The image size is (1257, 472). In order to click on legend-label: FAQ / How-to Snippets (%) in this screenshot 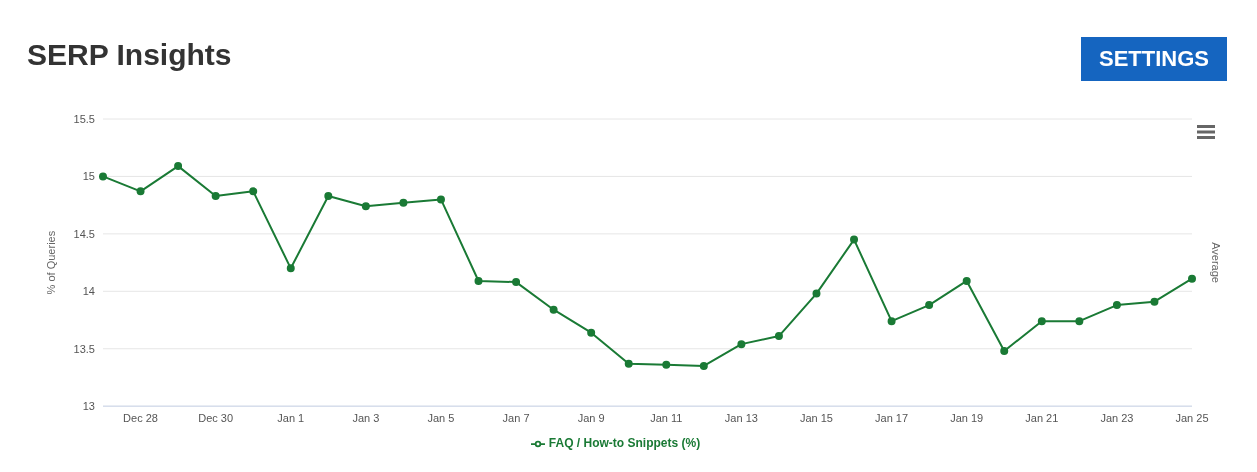, I will do `click(624, 443)`.